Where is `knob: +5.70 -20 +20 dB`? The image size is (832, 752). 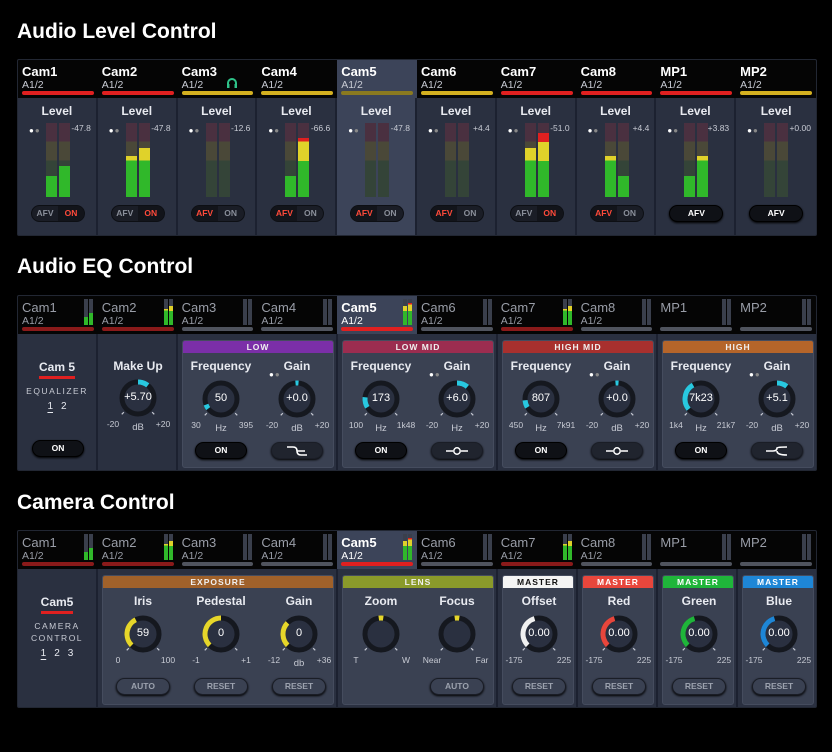 knob: +5.70 -20 +20 dB is located at coordinates (138, 408).